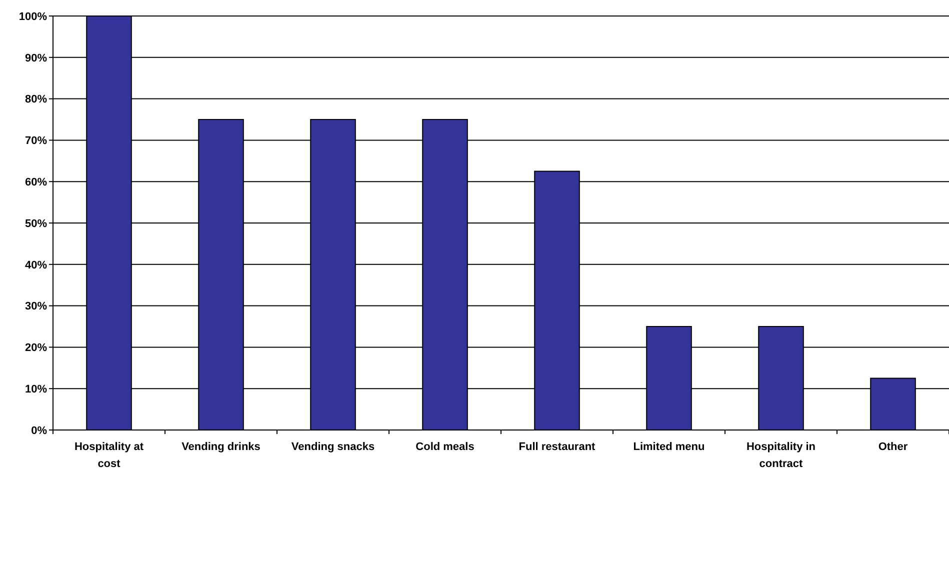 Image resolution: width=949 pixels, height=561 pixels. What do you see at coordinates (445, 447) in the screenshot?
I see `x-tick-label: Cold meals` at bounding box center [445, 447].